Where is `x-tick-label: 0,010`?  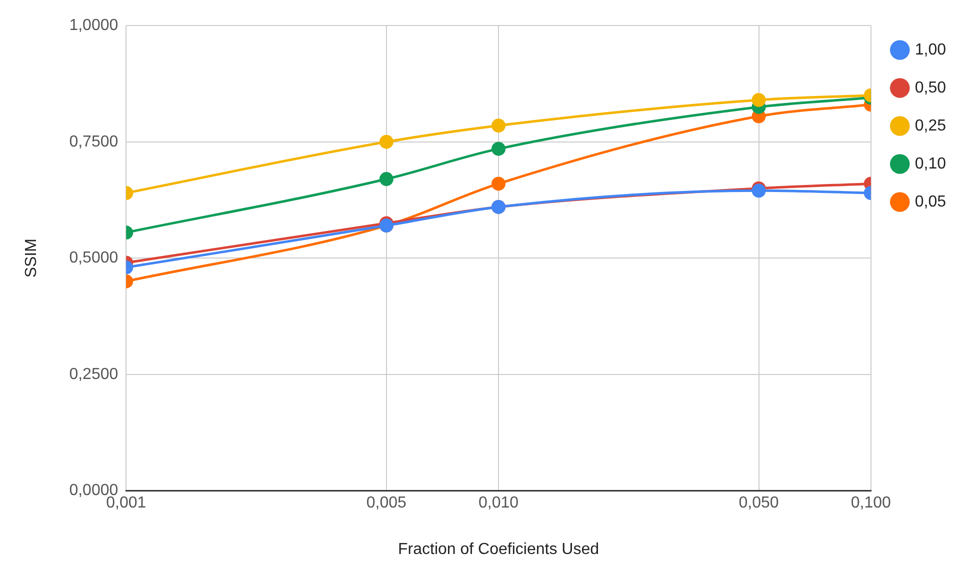
x-tick-label: 0,010 is located at coordinates (498, 503).